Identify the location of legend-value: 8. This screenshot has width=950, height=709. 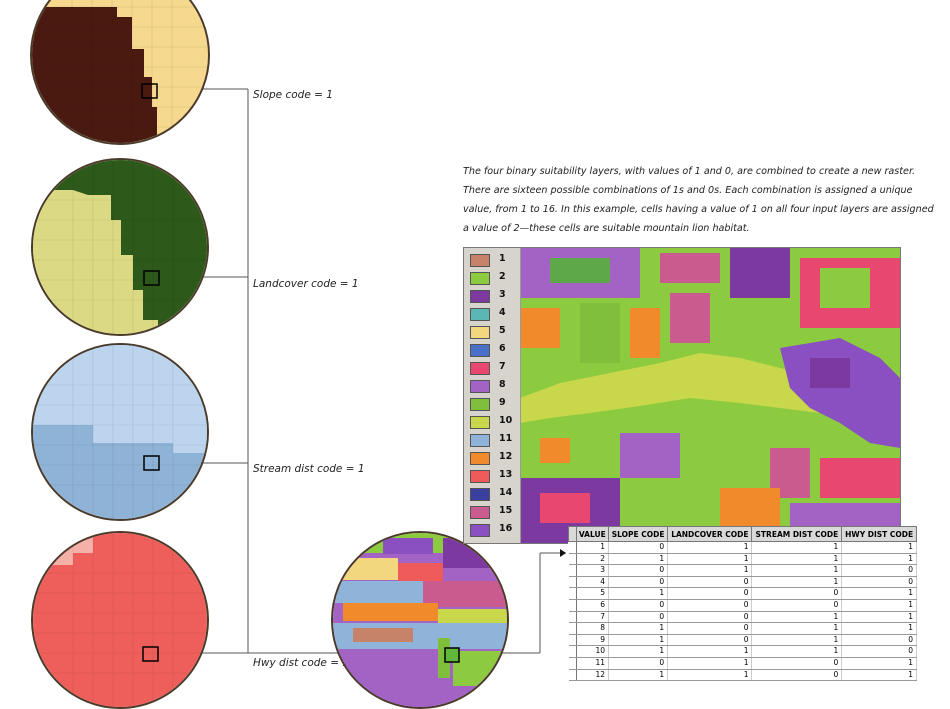
(502, 384).